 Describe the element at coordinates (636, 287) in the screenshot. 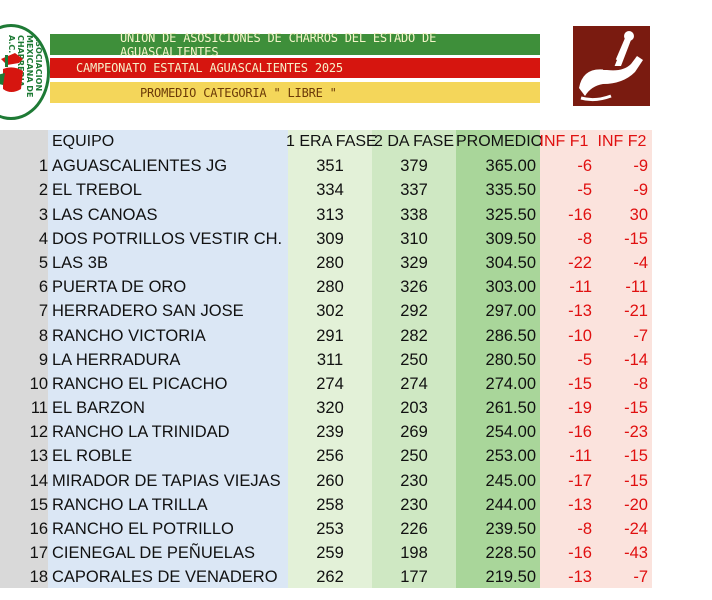

I see `infraction-f2: -11` at that location.